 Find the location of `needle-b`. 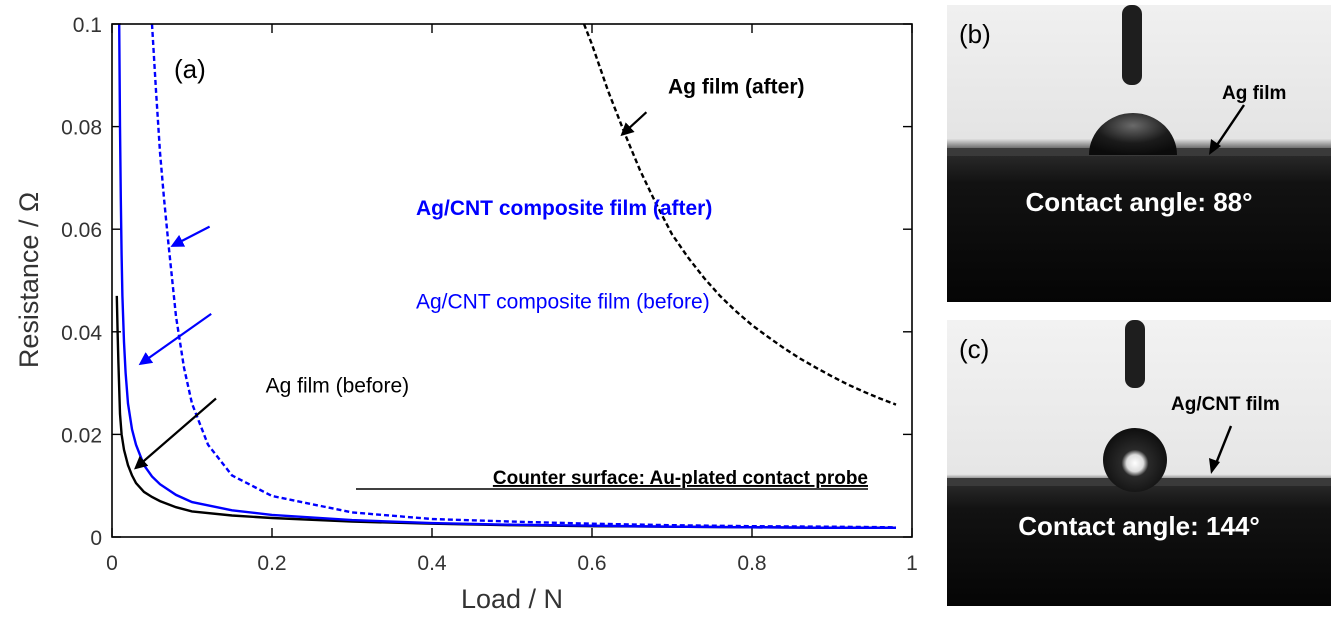

needle-b is located at coordinates (1132, 45).